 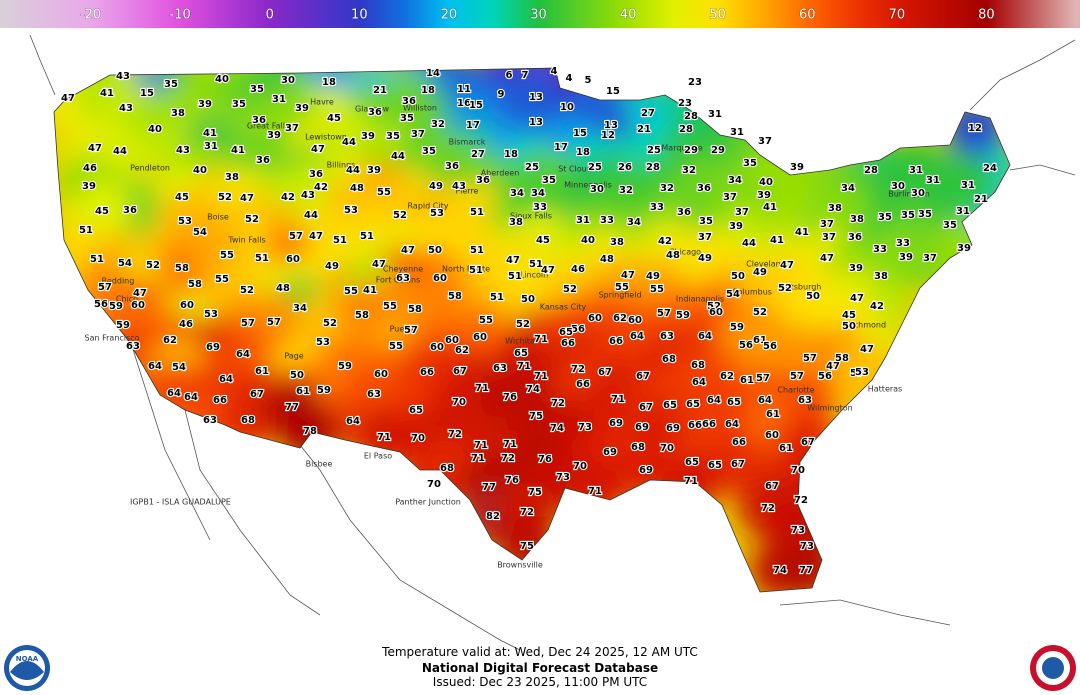 I want to click on temperature-label: 29, so click(x=718, y=150).